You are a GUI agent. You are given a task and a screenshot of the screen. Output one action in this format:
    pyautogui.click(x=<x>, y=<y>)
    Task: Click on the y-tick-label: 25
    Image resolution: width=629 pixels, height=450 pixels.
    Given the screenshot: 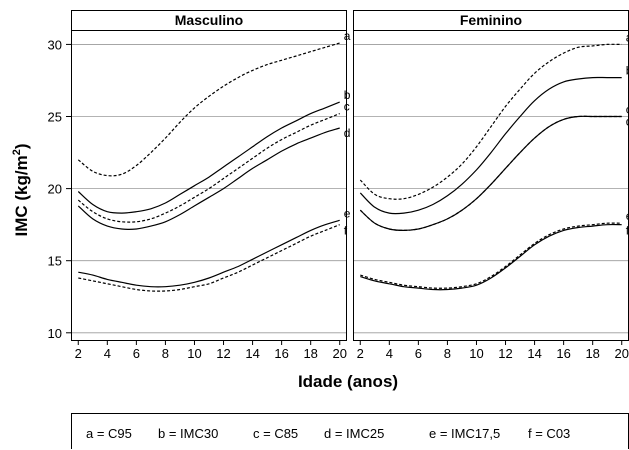 What is the action you would take?
    pyautogui.click(x=55, y=117)
    